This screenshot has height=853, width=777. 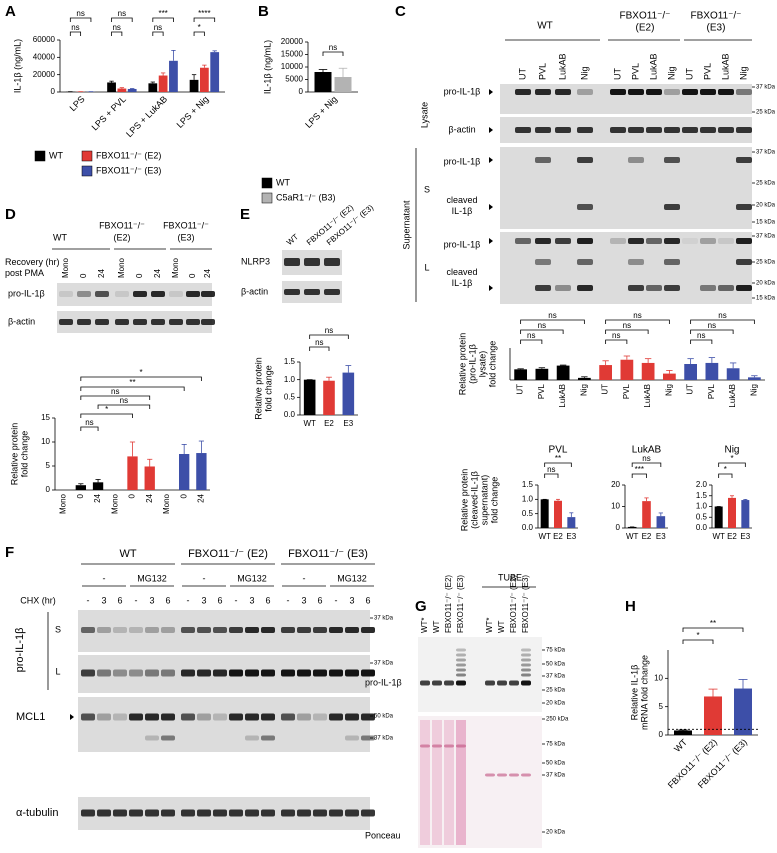 I want to click on y-tick-label: 2.0, so click(x=702, y=484).